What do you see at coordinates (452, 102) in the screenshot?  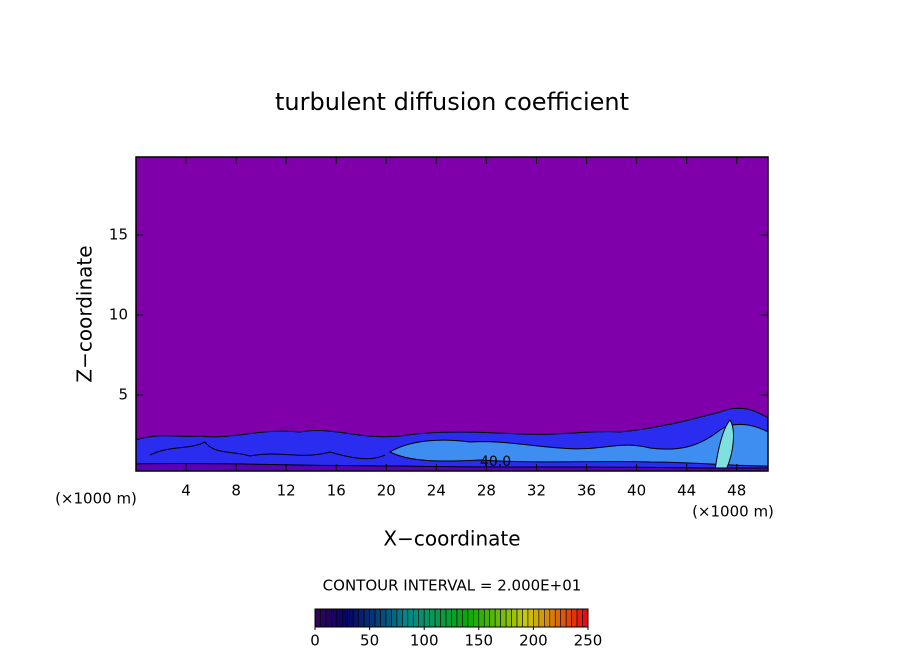 I see `chart-title: turbulent diffusion coefficient` at bounding box center [452, 102].